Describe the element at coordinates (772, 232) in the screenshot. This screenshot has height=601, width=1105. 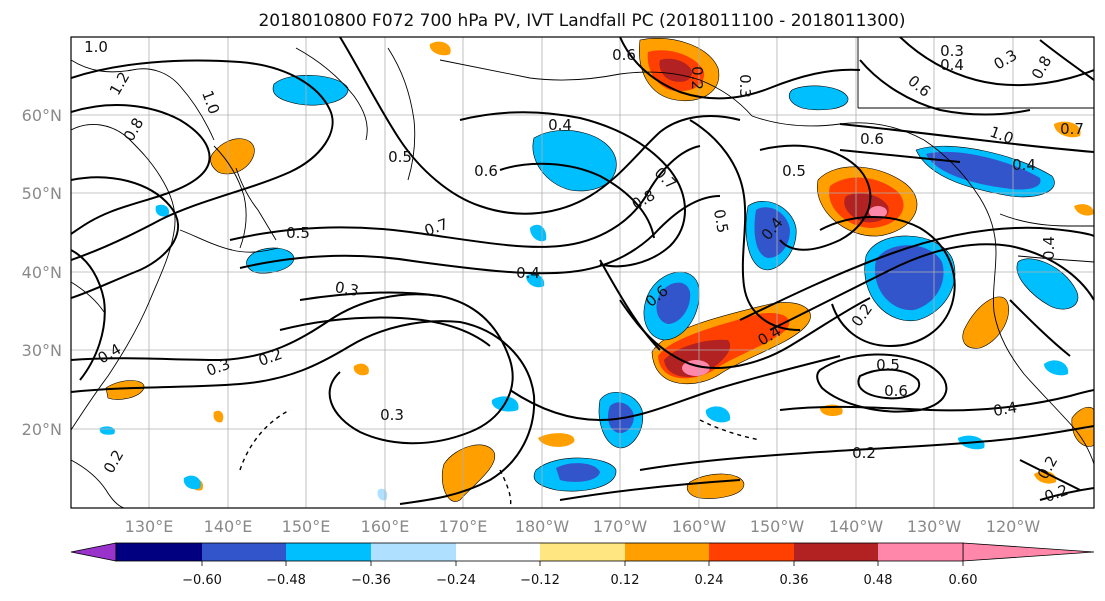
I see `negative-anomaly-mid-pacific-core` at that location.